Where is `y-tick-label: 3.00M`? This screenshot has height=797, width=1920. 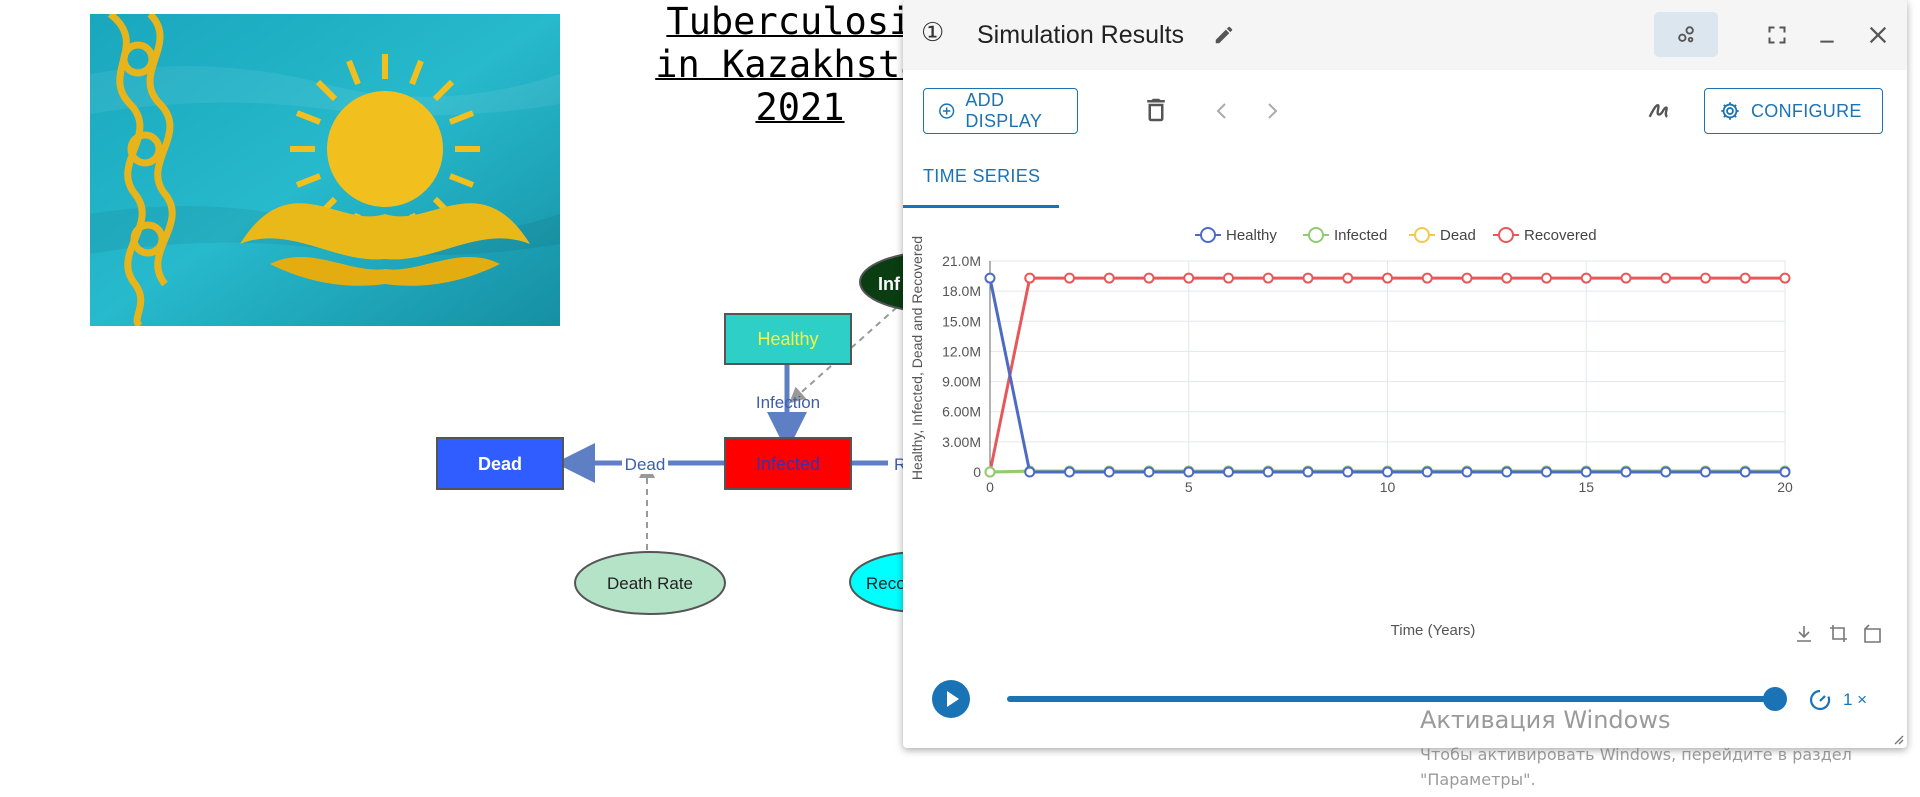 y-tick-label: 3.00M is located at coordinates (961, 442).